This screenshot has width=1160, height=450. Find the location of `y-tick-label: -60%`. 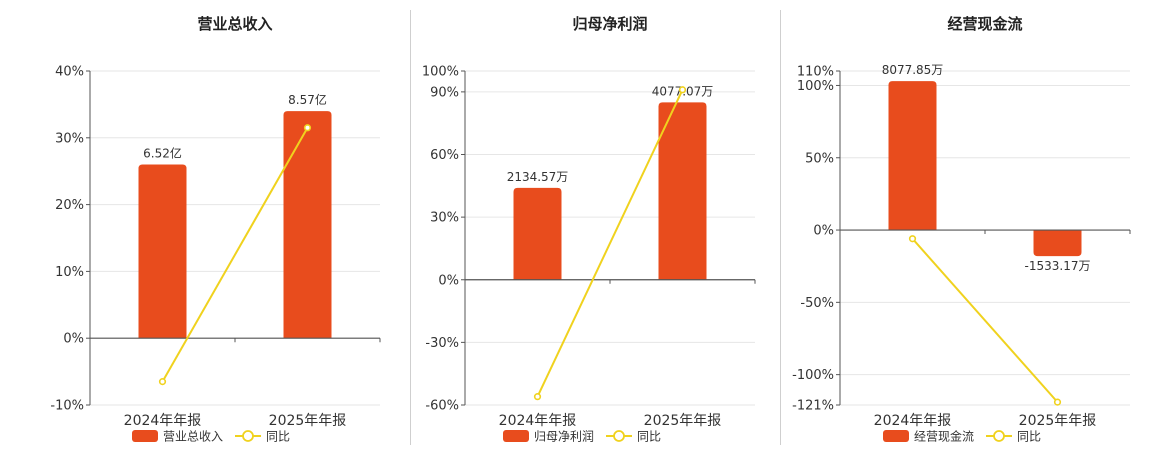

y-tick-label: -60% is located at coordinates (442, 406).